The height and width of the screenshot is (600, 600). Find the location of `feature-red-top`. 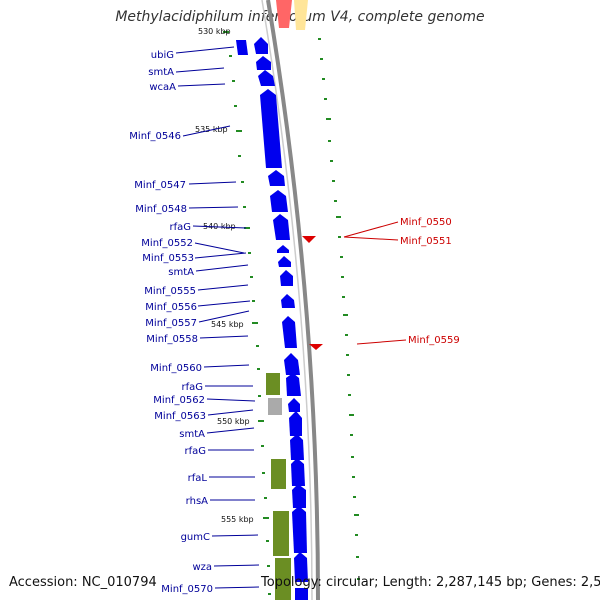

feature-red-top is located at coordinates (284, 14).